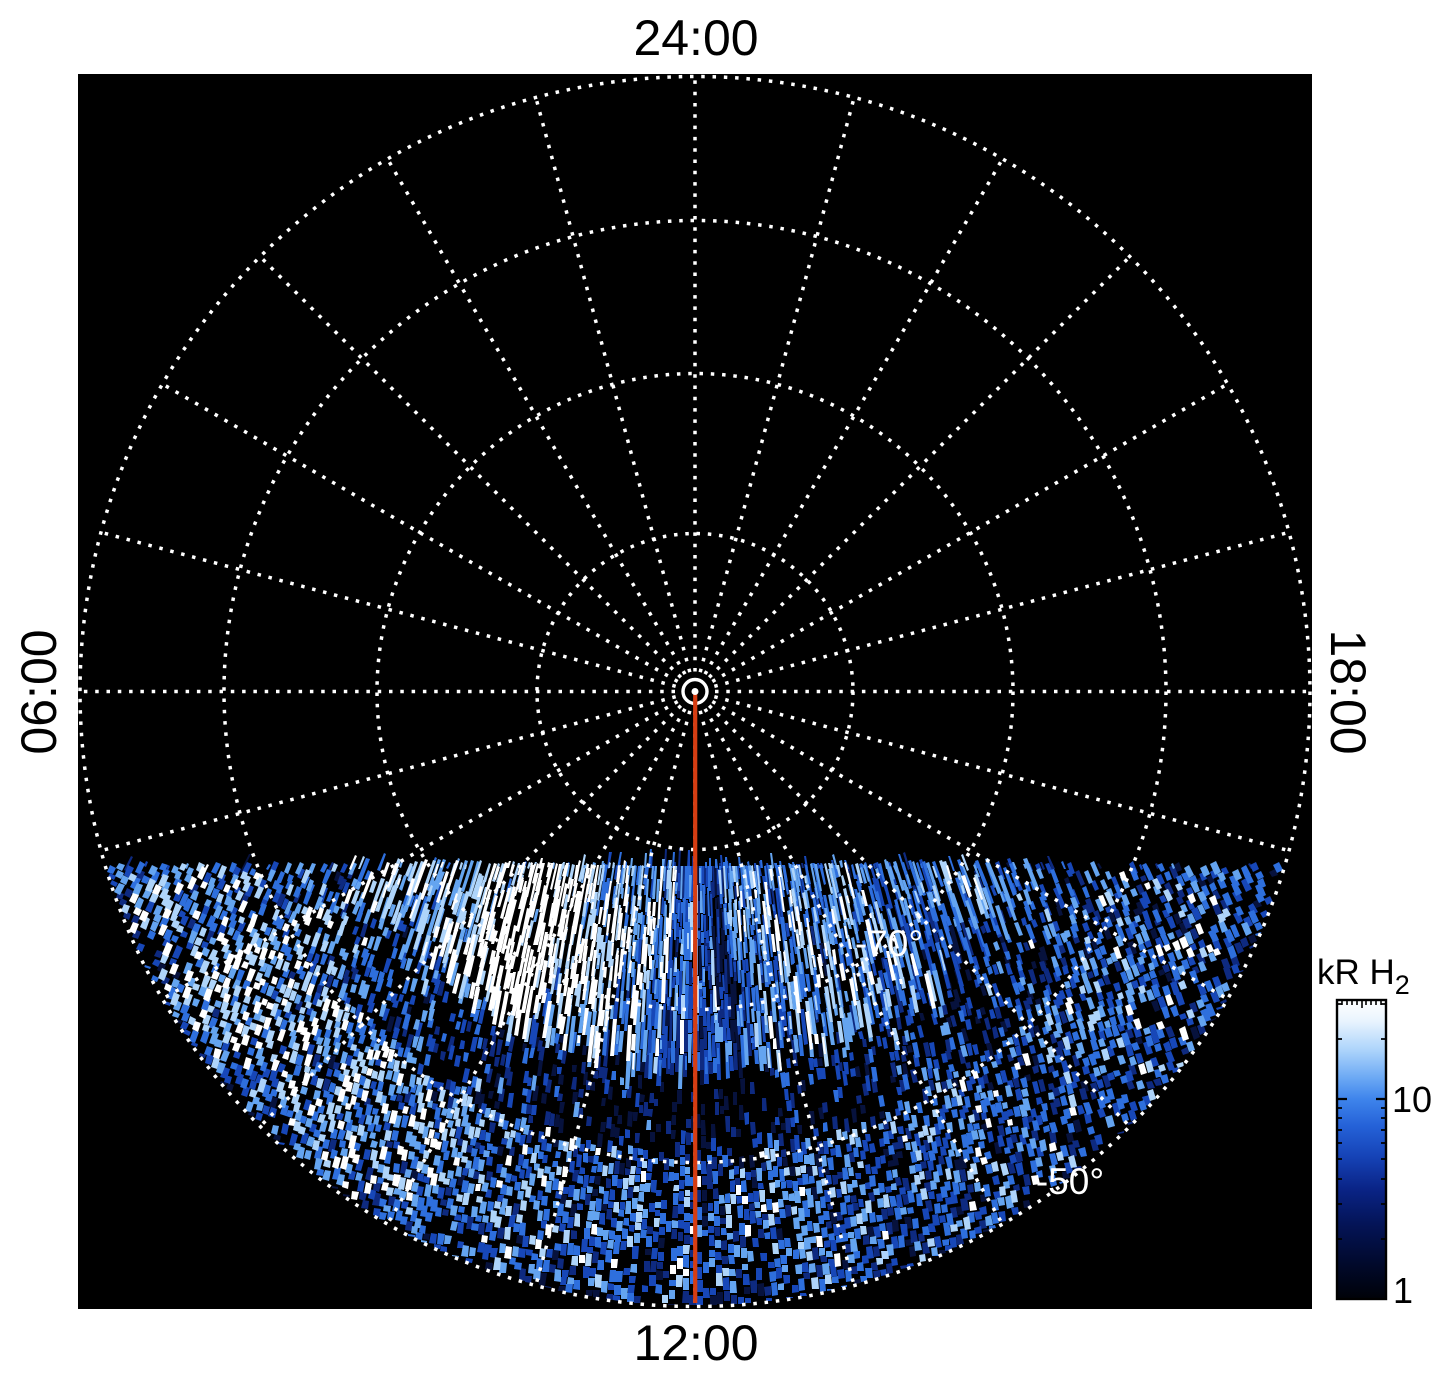 This screenshot has width=1447, height=1384. I want to click on svg-text: 24:00, so click(695, 38).